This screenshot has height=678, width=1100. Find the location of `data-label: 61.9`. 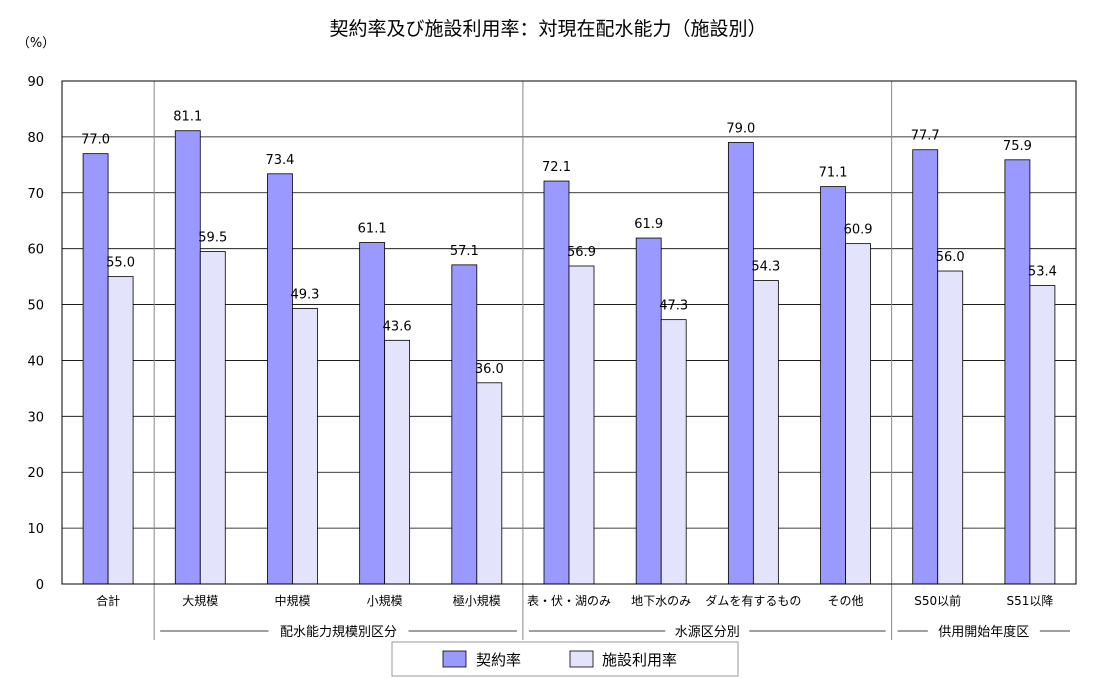

data-label: 61.9 is located at coordinates (648, 224).